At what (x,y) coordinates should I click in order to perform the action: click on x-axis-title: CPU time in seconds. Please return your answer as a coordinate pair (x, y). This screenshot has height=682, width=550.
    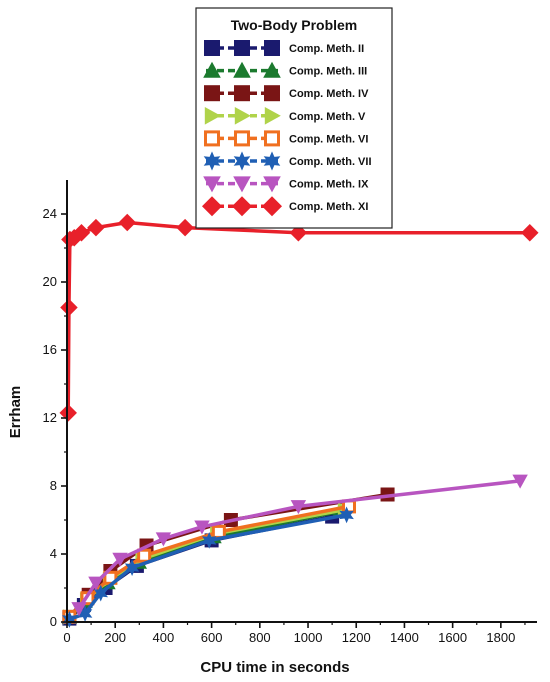
    Looking at the image, I should click on (274, 667).